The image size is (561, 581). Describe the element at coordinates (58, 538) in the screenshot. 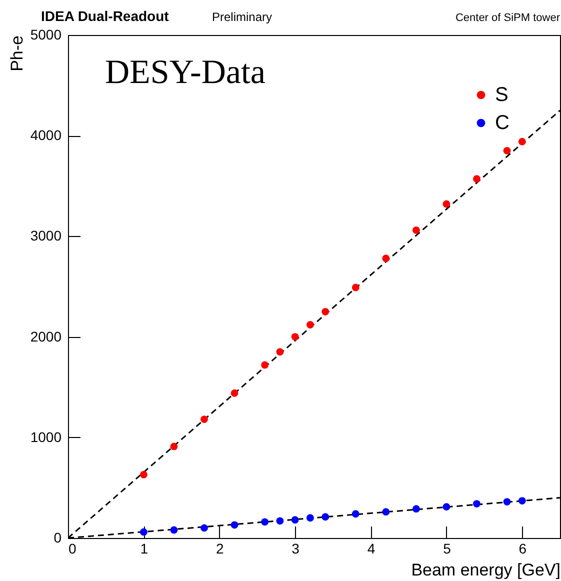

I see `y-tick-label: 0` at that location.